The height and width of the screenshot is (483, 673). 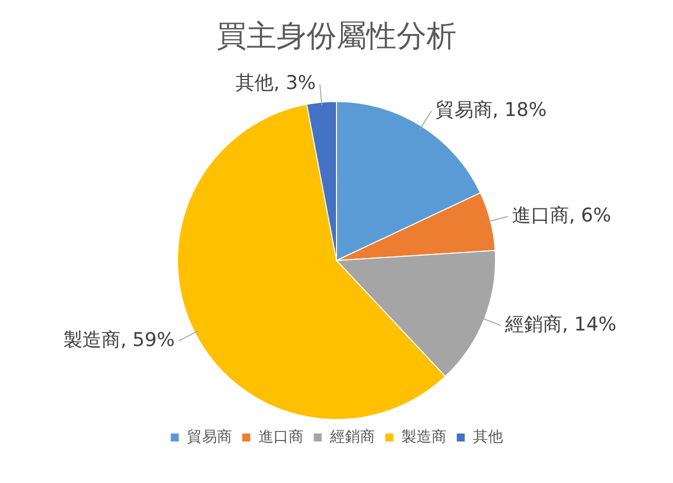 I want to click on legend-label: 貿易商, so click(x=209, y=436).